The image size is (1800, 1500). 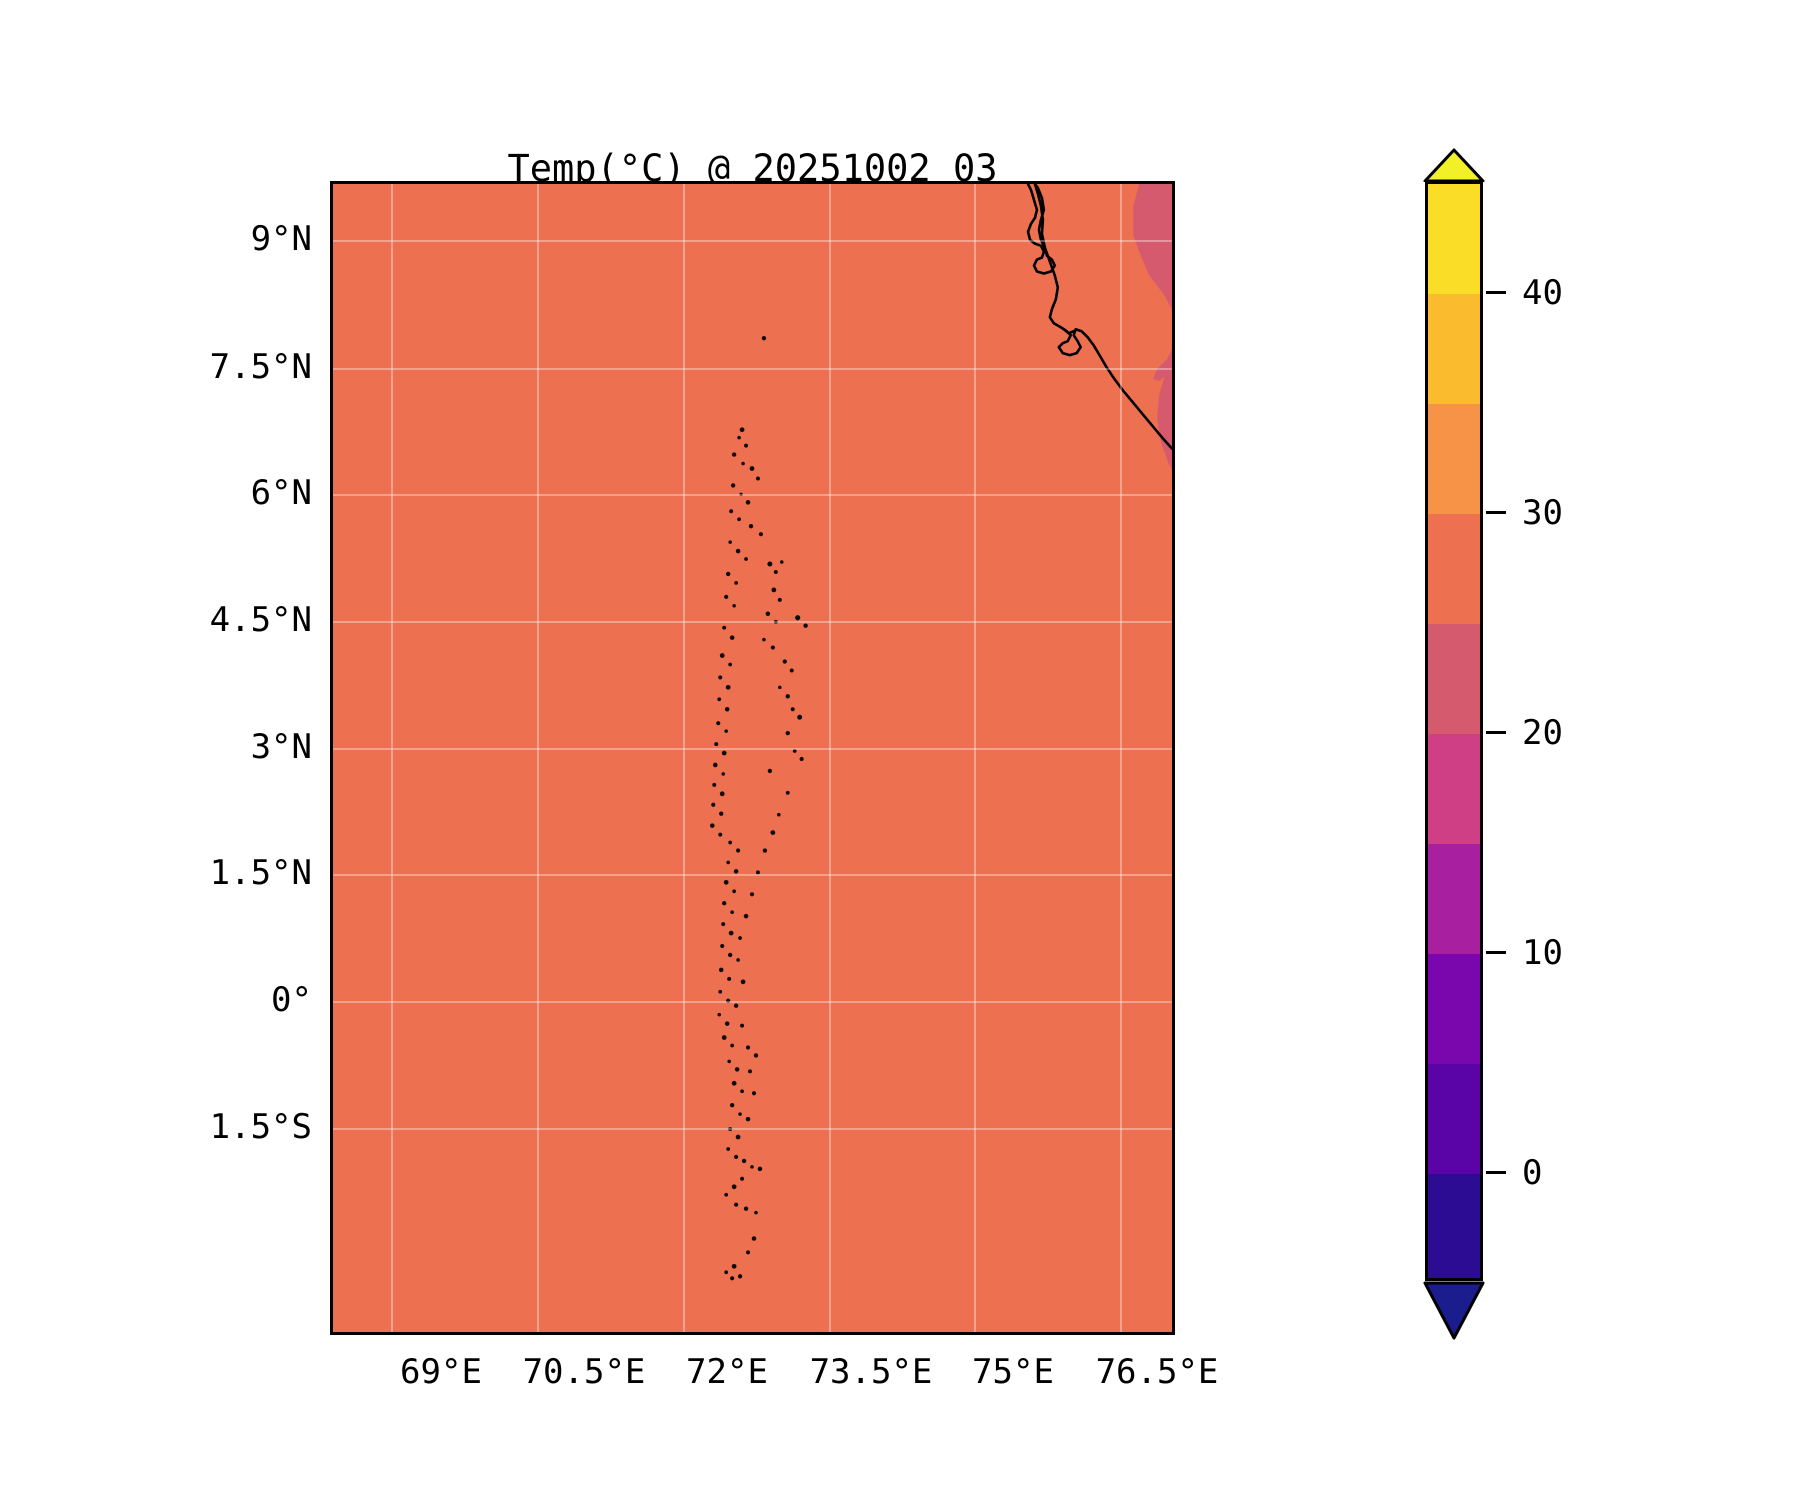 I want to click on xtick-label-76-5e: 76.5°E, so click(x=1157, y=1372).